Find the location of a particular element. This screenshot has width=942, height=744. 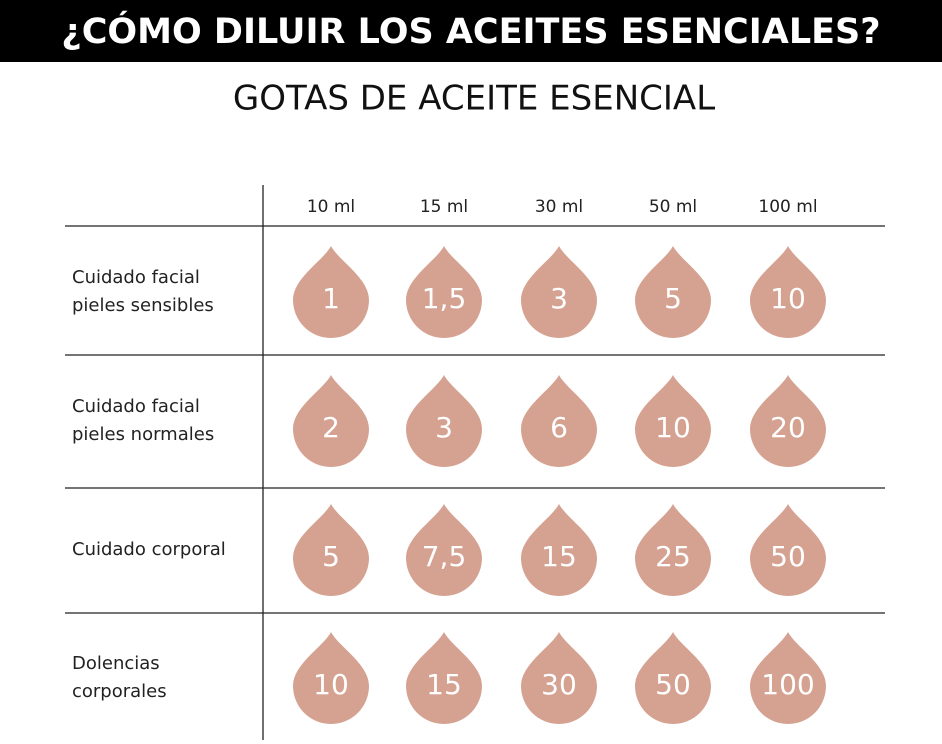

title-bar is located at coordinates (471, 31).